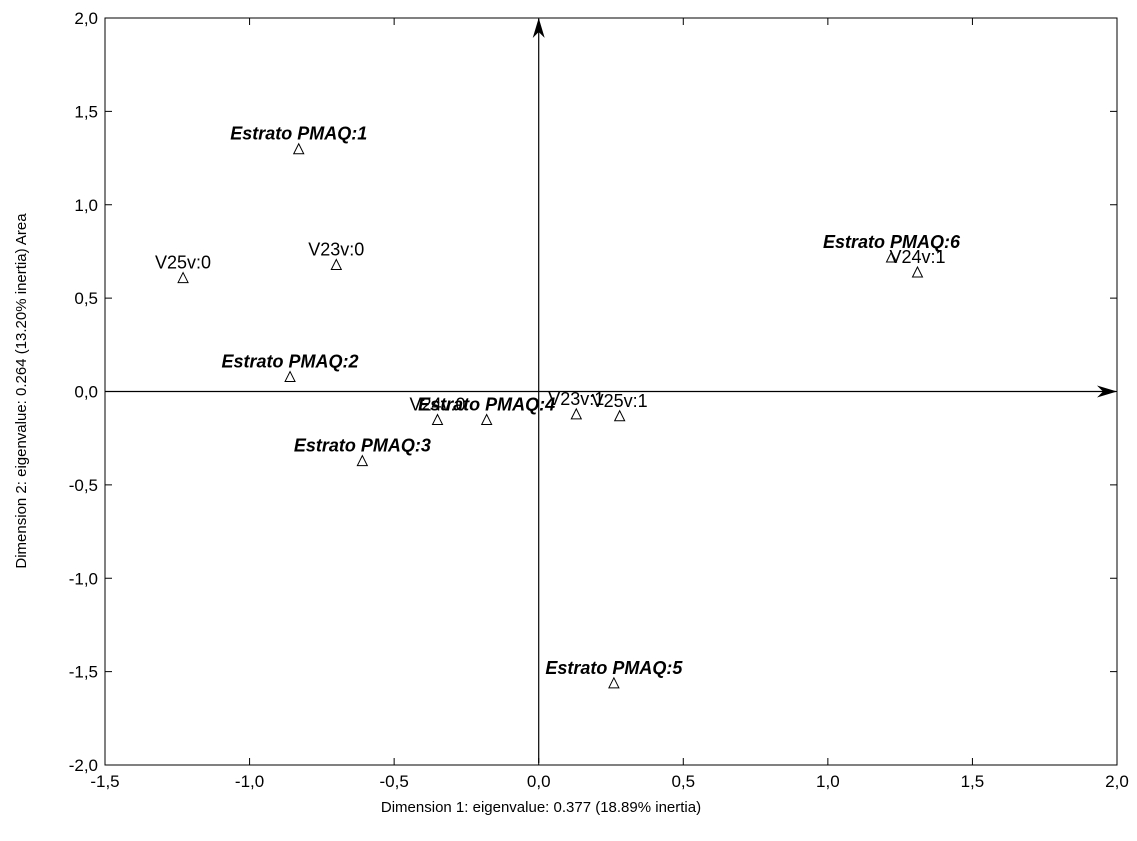 This screenshot has height=841, width=1137. I want to click on x-tick-label: 1,5, so click(973, 781).